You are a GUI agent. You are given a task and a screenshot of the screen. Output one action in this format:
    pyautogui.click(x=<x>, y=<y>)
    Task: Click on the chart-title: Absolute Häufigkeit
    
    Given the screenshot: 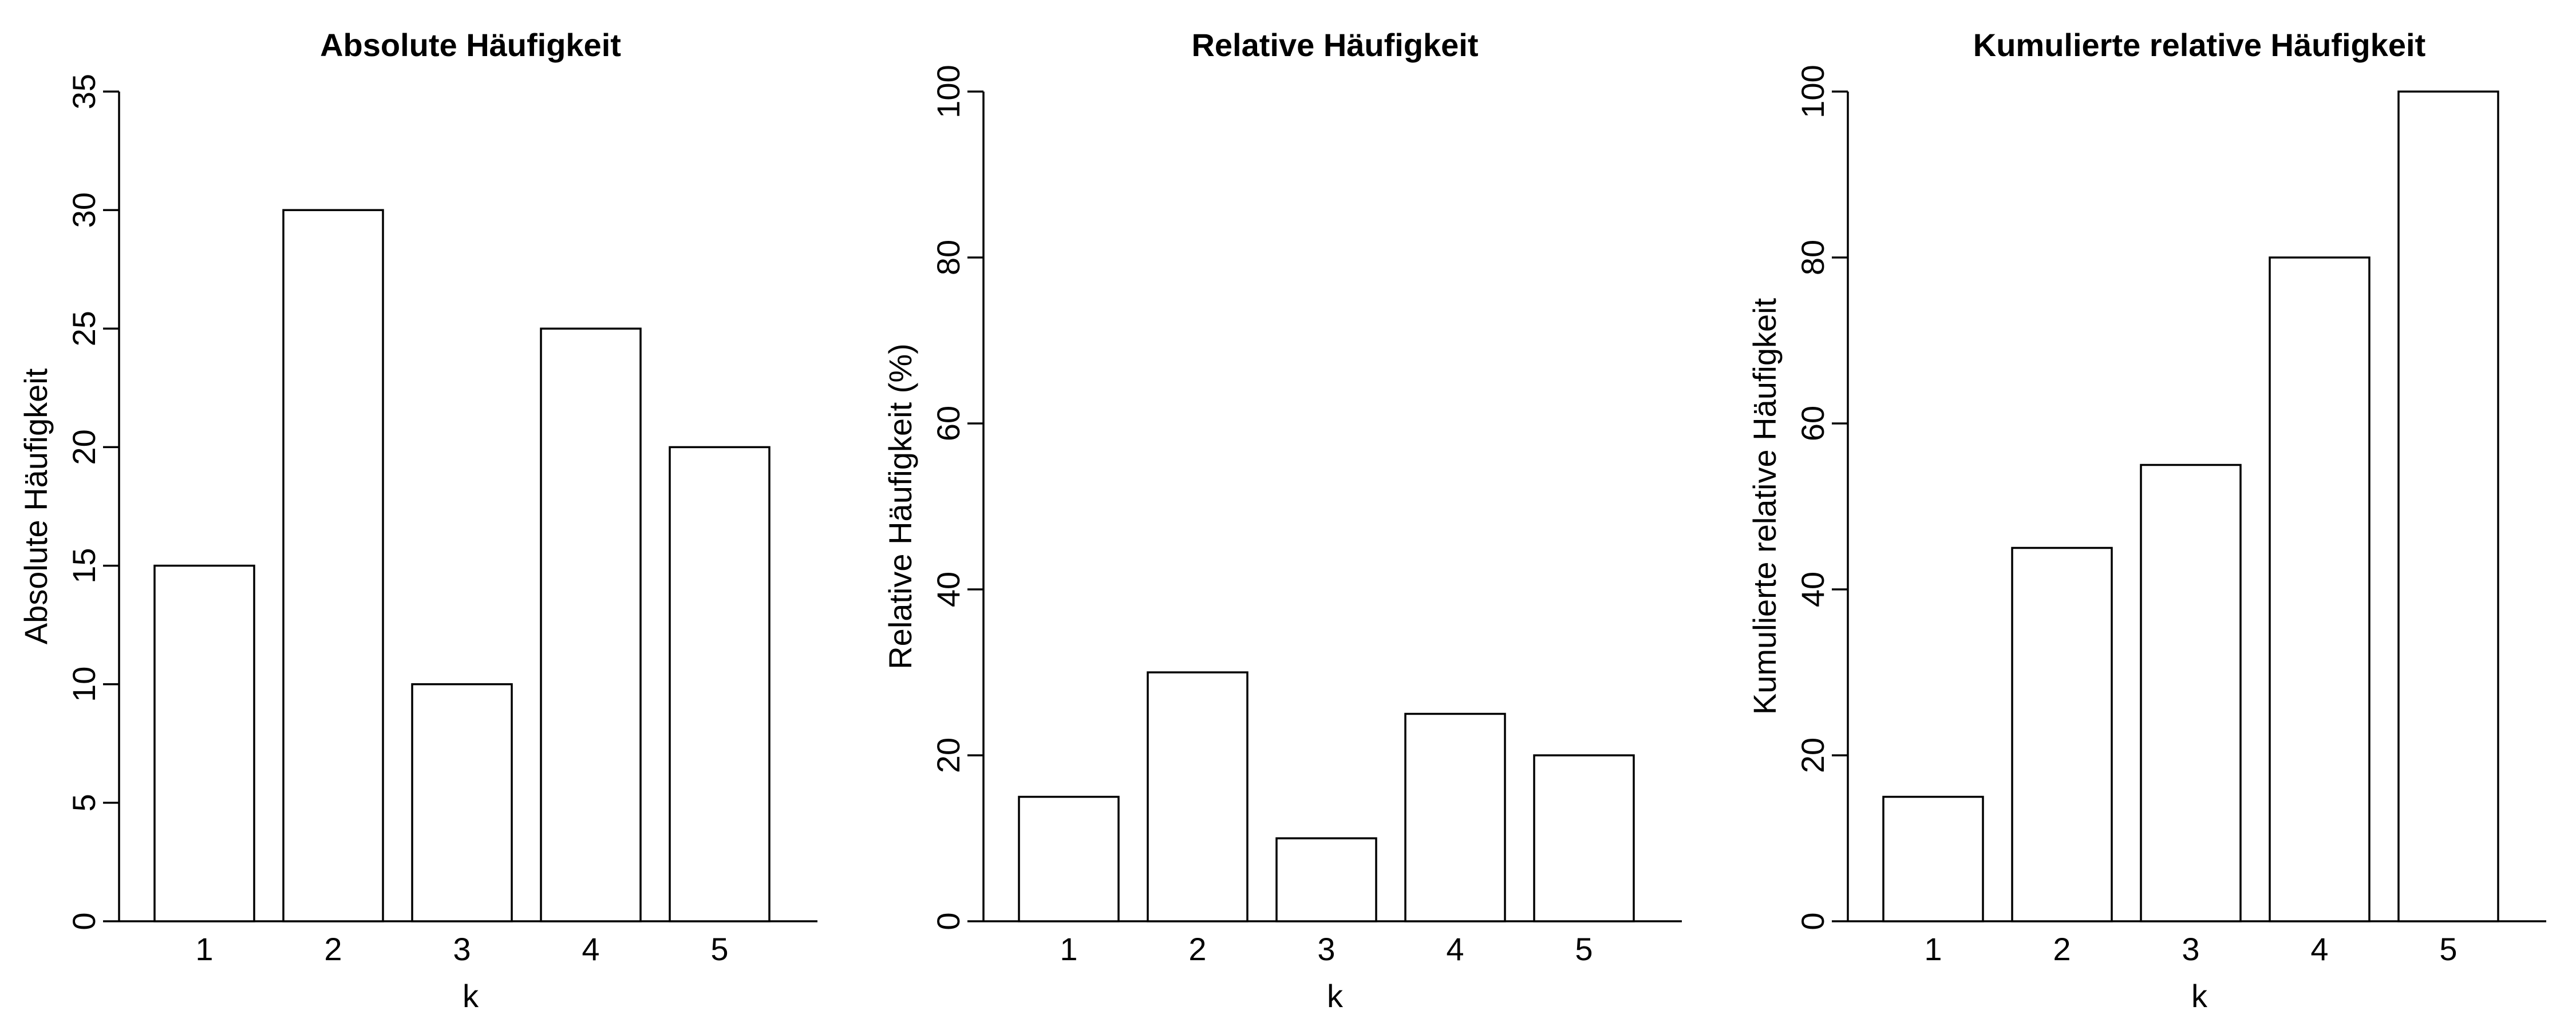 What is the action you would take?
    pyautogui.click(x=470, y=45)
    